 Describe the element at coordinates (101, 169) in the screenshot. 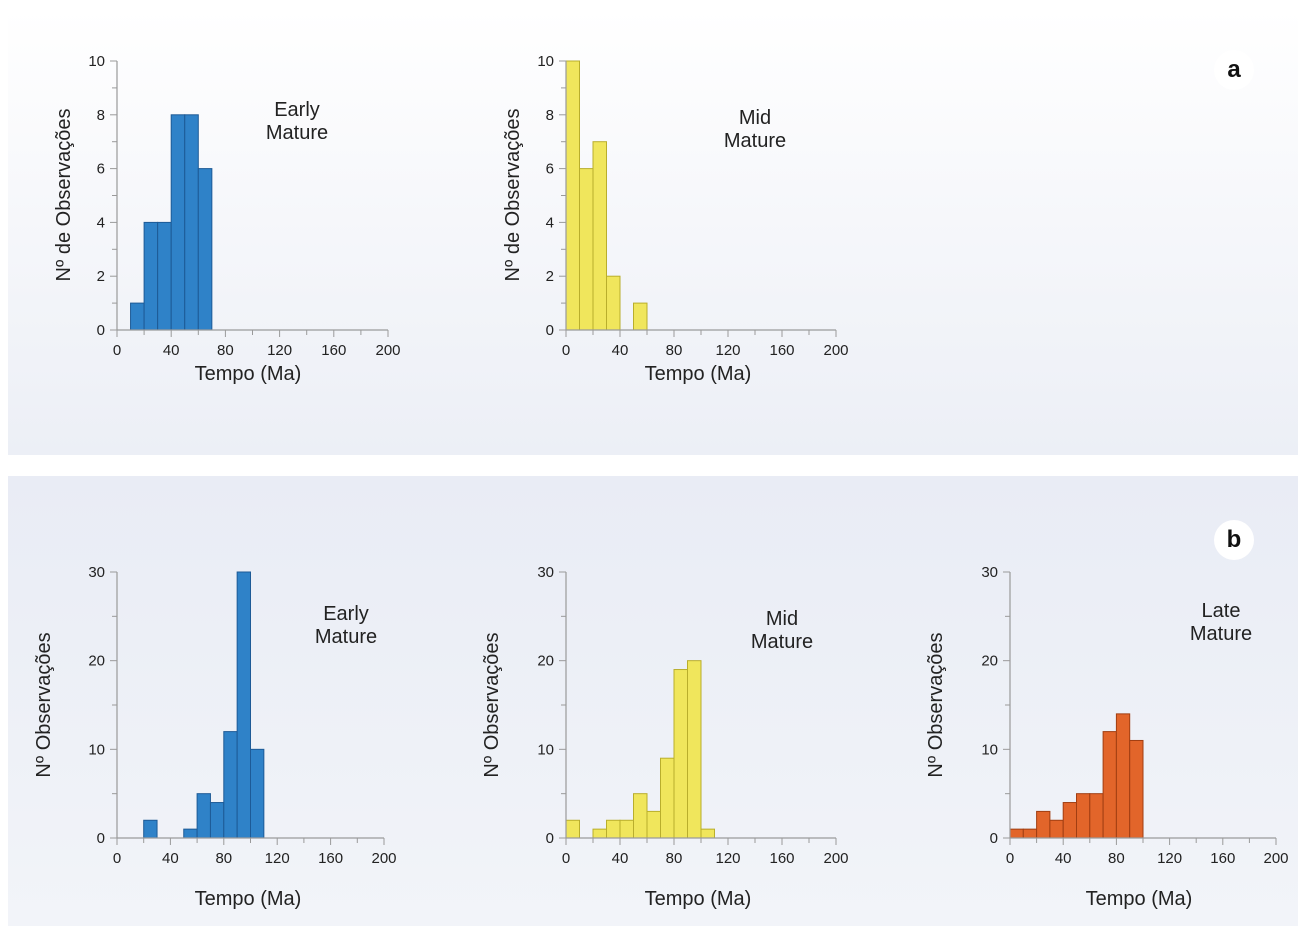

I see `y-tick-label: 6` at that location.